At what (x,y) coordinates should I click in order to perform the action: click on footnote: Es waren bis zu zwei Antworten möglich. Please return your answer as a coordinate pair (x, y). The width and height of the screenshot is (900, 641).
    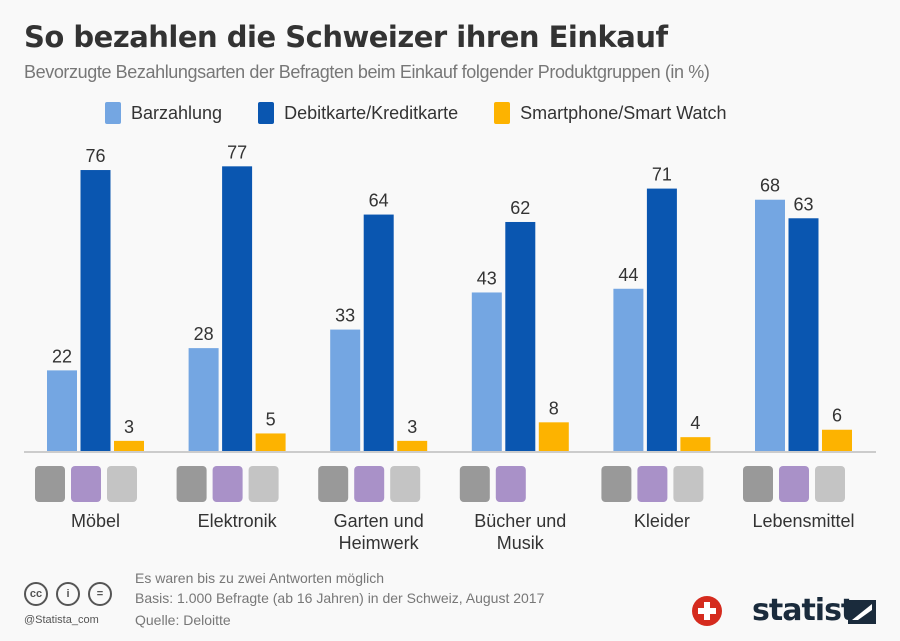
    Looking at the image, I should click on (259, 578).